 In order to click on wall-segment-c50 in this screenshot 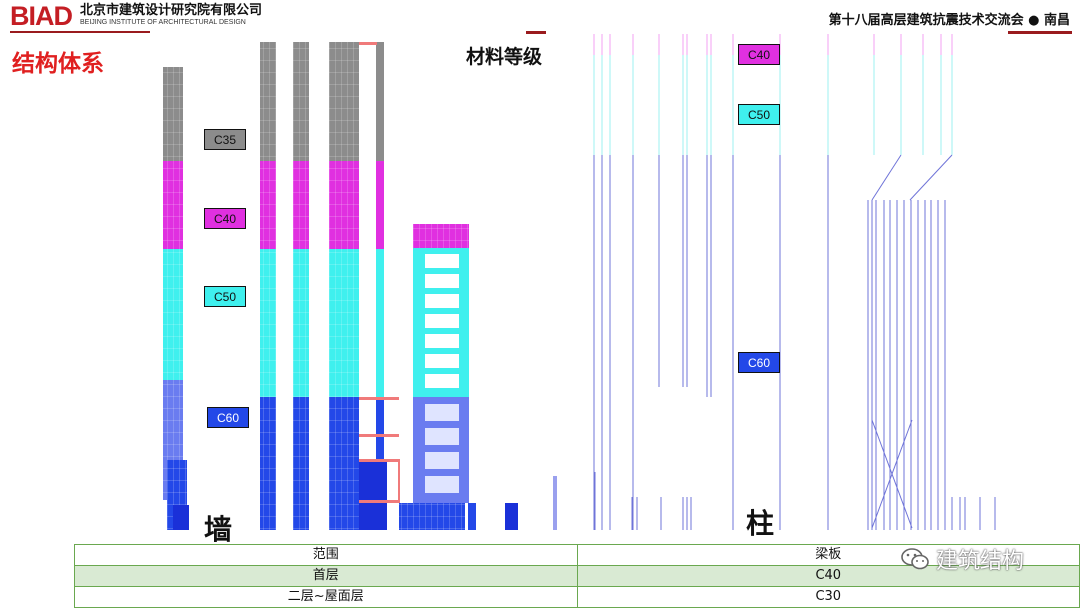, I will do `click(380, 323)`.